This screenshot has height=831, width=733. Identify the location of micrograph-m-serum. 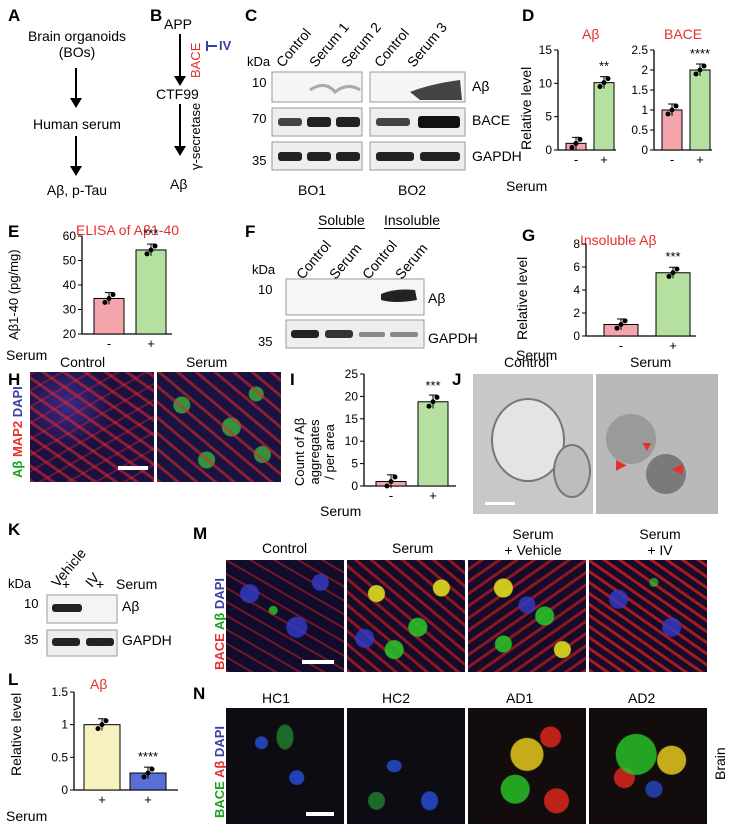
(406, 616).